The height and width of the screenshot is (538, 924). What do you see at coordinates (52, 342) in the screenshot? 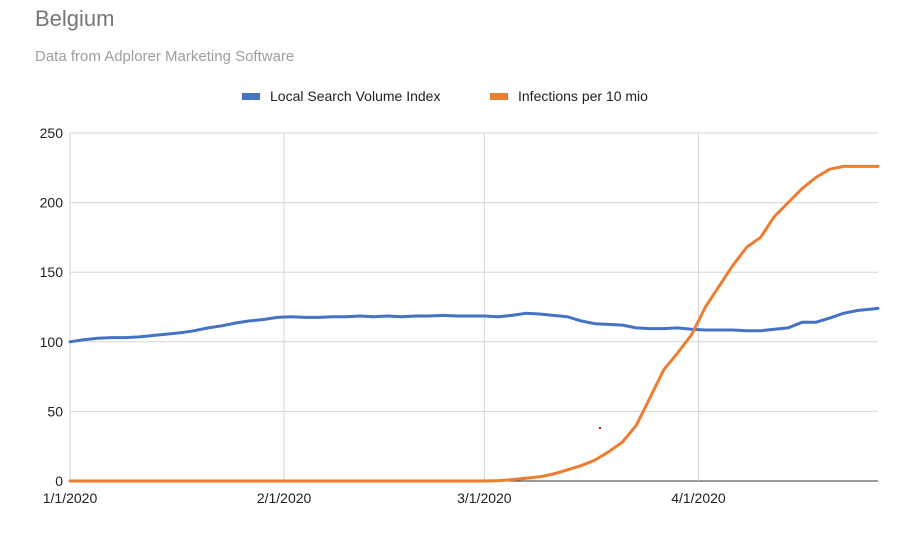
I see `y-tick-label: 100` at bounding box center [52, 342].